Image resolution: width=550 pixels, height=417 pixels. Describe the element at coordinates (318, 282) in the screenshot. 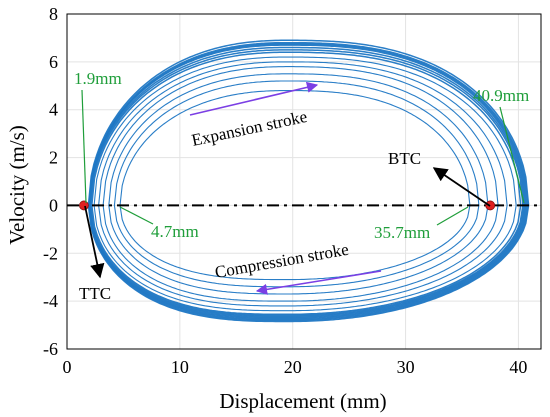

I see `compression-stroke-arrow` at that location.